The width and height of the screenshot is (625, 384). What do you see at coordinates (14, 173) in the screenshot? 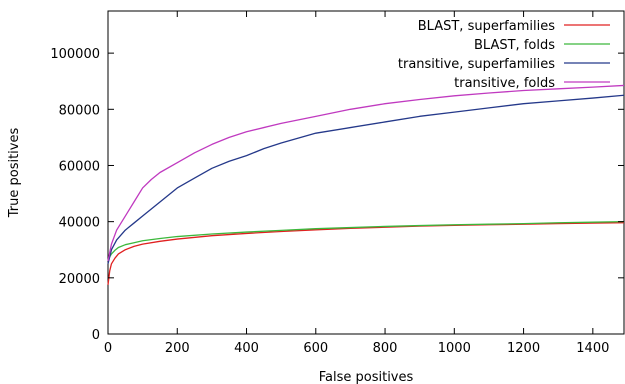
I see `y-axis-title: True positives` at bounding box center [14, 173].